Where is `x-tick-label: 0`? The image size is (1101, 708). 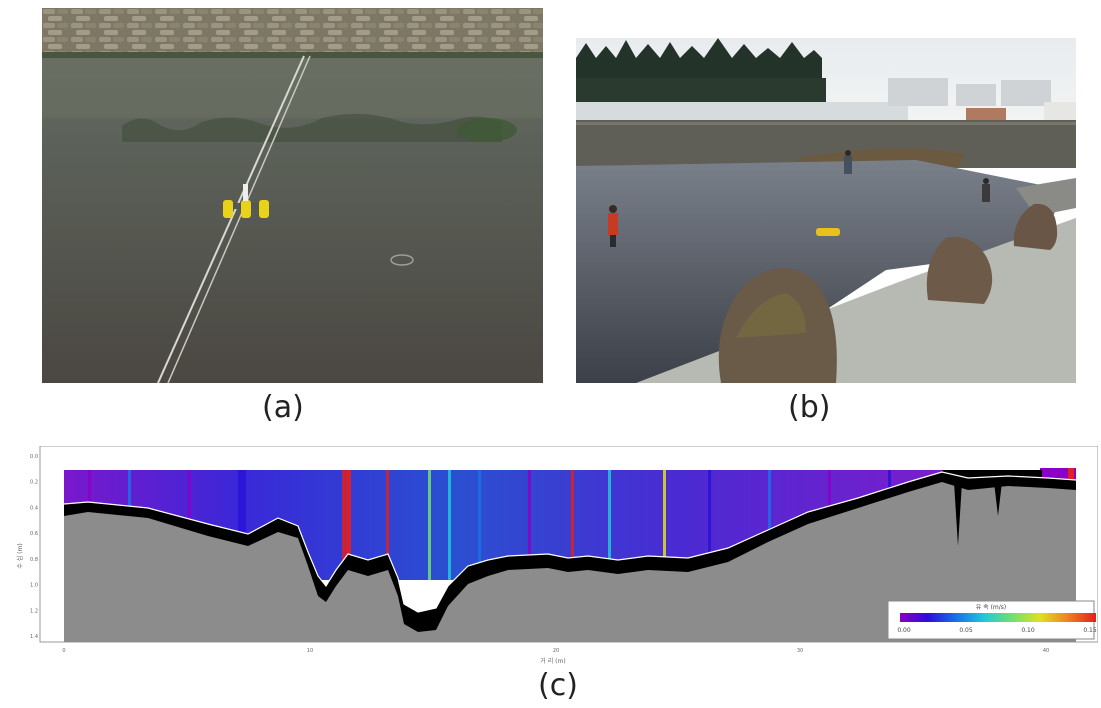
x-tick-label: 0 is located at coordinates (63, 651).